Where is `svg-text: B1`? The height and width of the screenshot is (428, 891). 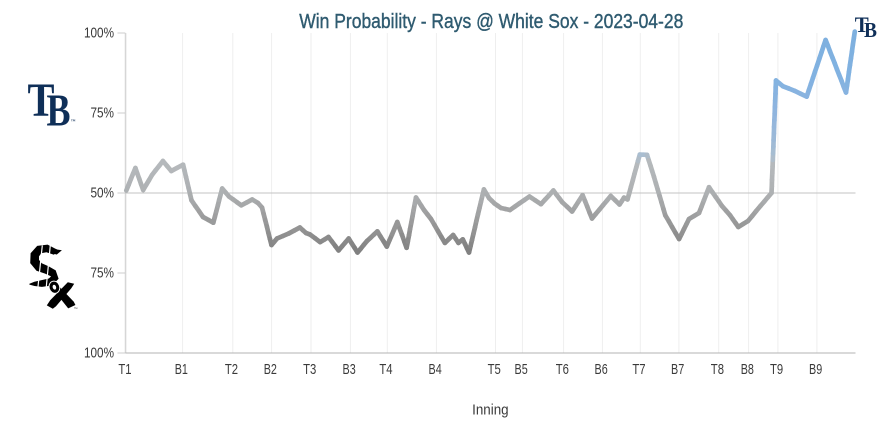
svg-text: B1 is located at coordinates (181, 369).